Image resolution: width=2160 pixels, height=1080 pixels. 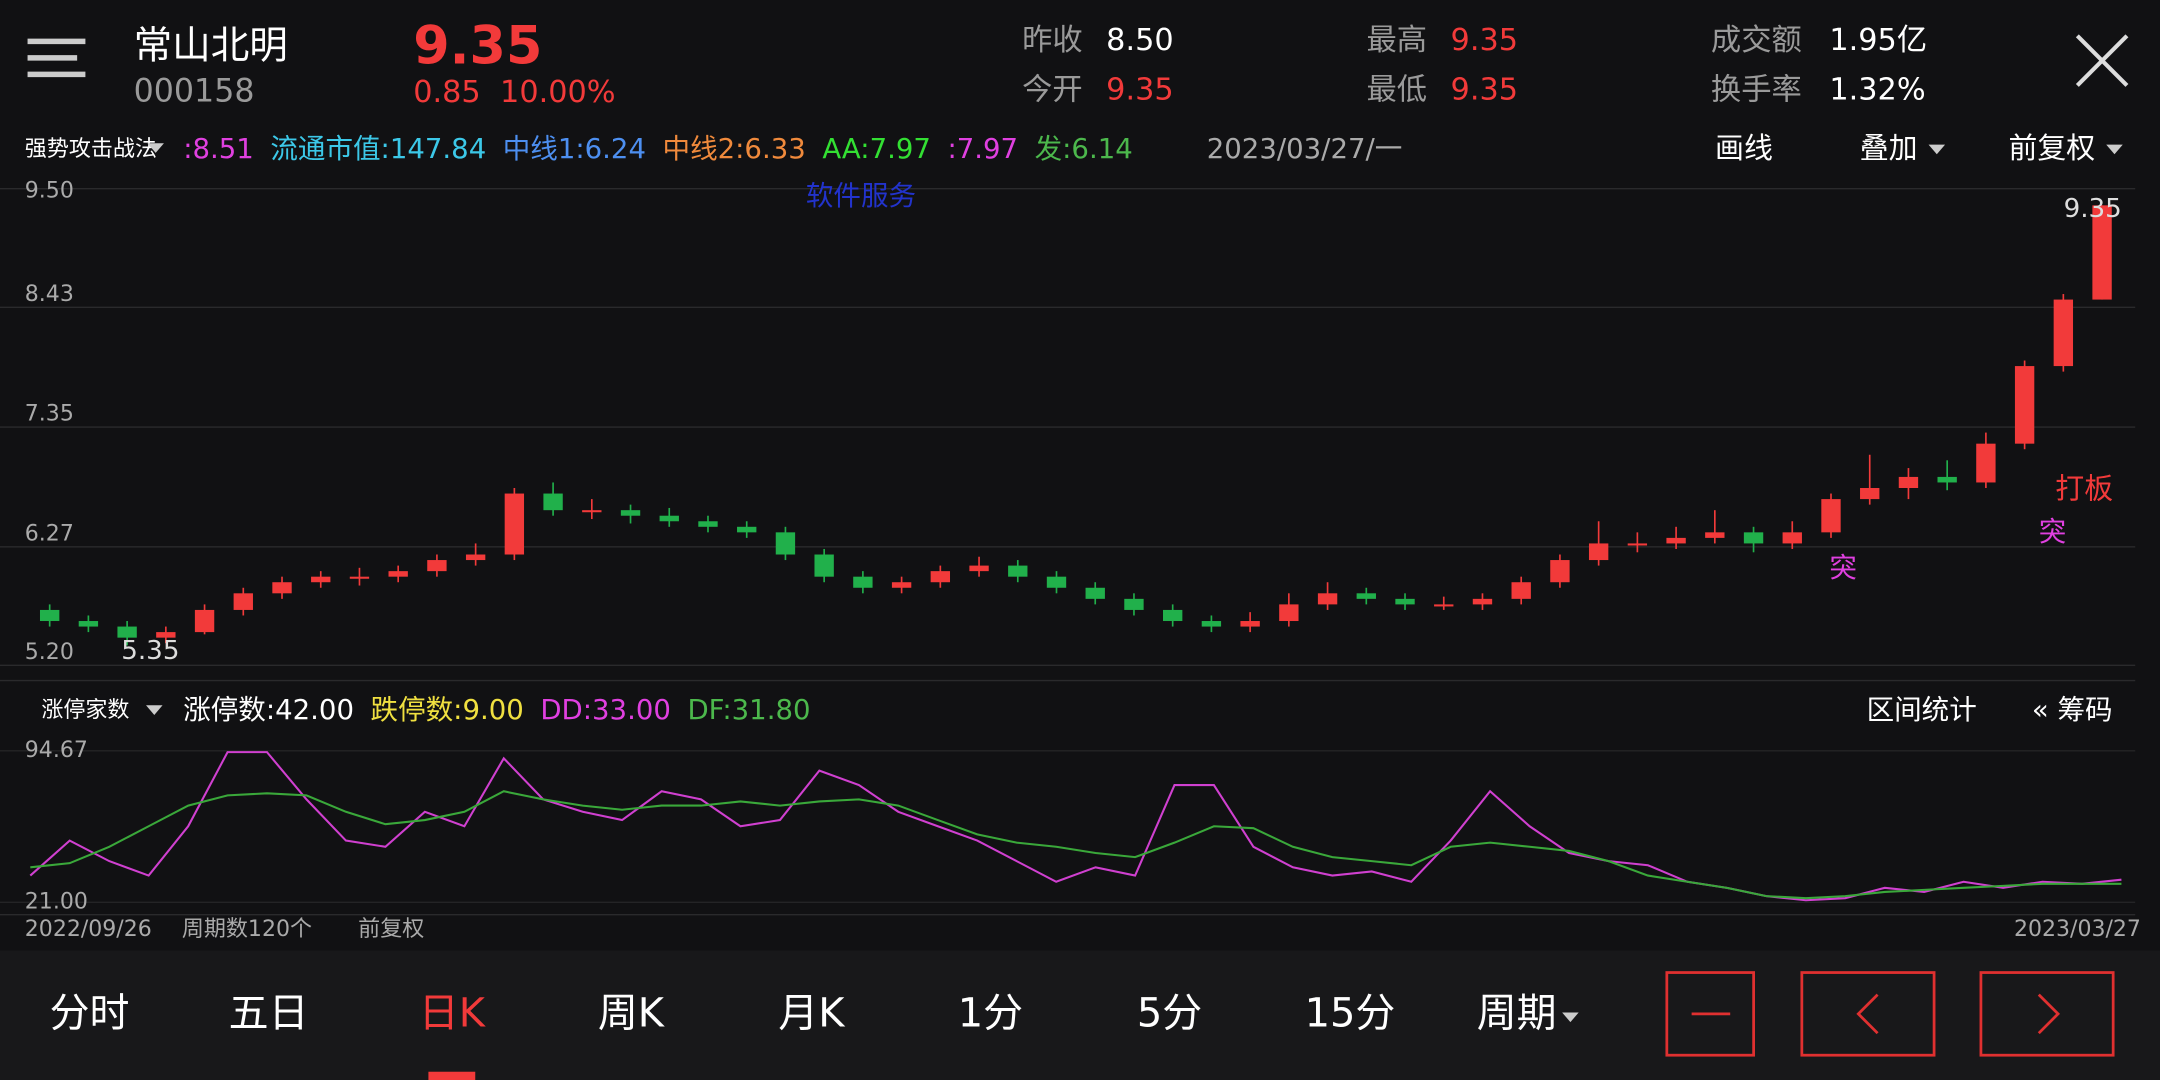 What do you see at coordinates (452, 1075) in the screenshot?
I see `tab-indicator` at bounding box center [452, 1075].